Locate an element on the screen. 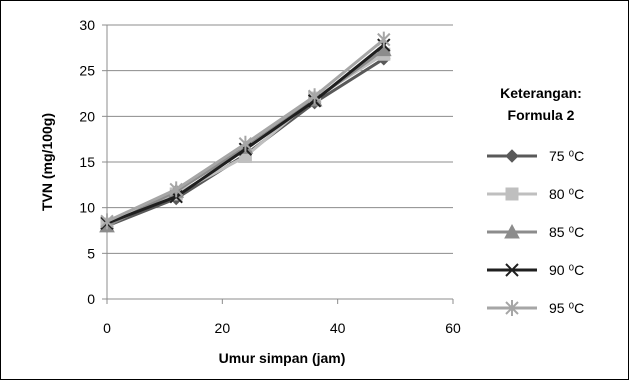  legend-title-line-1: Keterangan: is located at coordinates (541, 93).